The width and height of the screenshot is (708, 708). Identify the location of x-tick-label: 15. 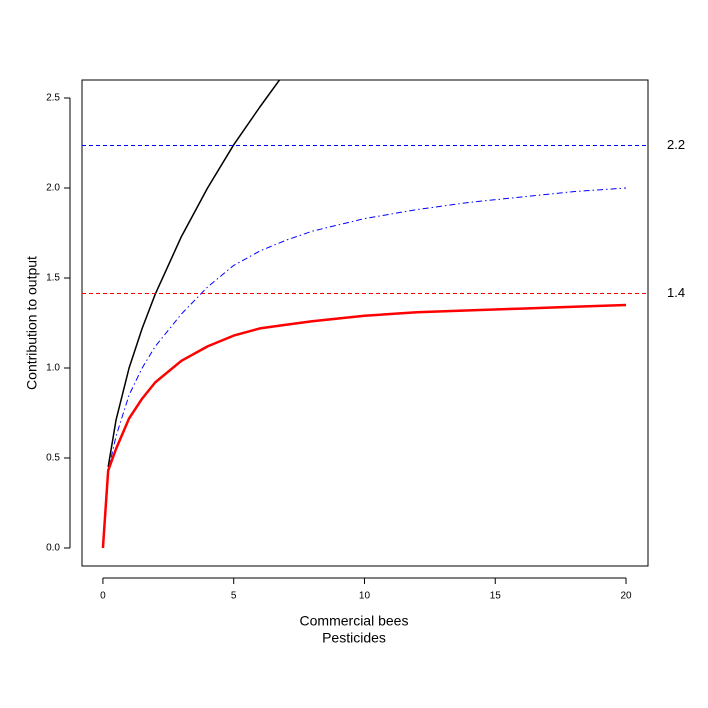
(496, 596).